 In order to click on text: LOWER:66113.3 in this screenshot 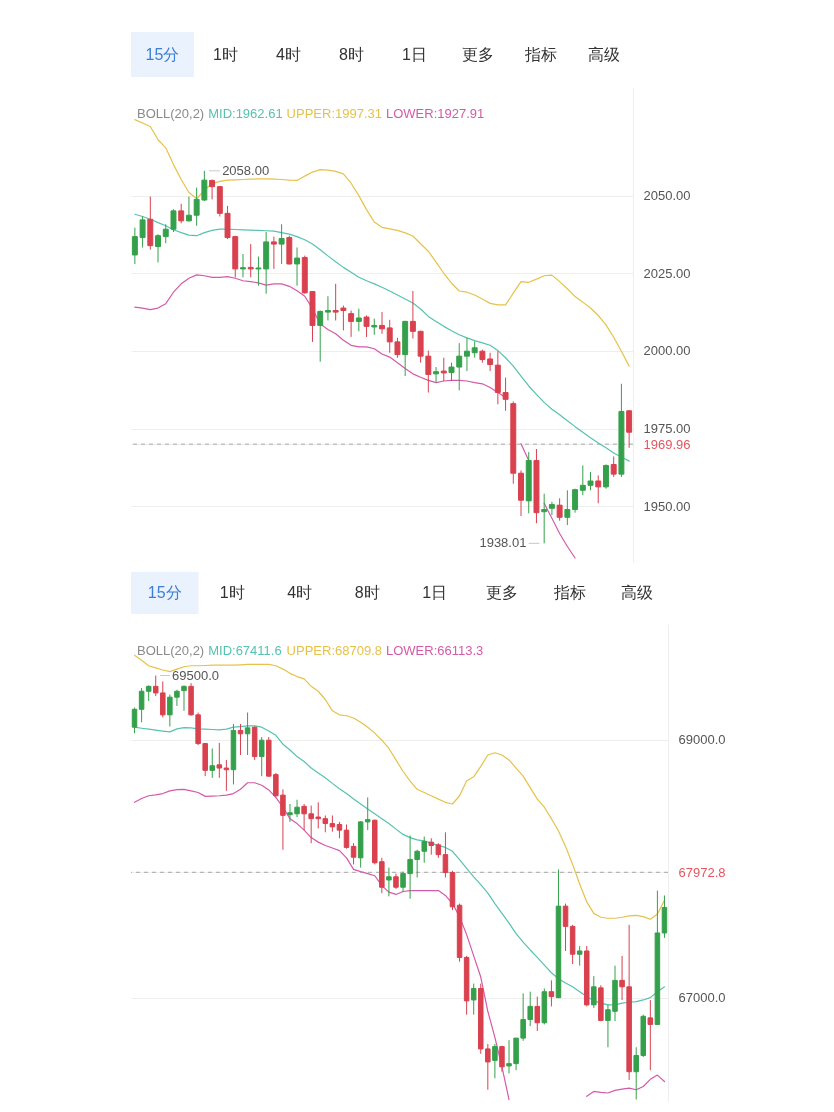, I will do `click(435, 650)`.